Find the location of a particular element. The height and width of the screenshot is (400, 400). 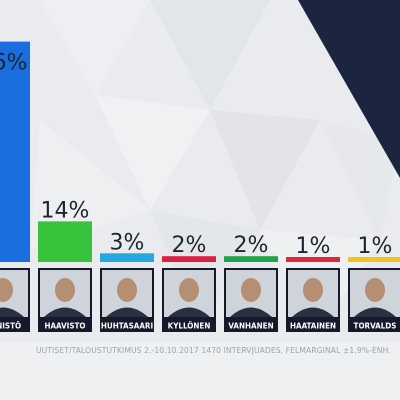

source-strip is located at coordinates (200, 371).